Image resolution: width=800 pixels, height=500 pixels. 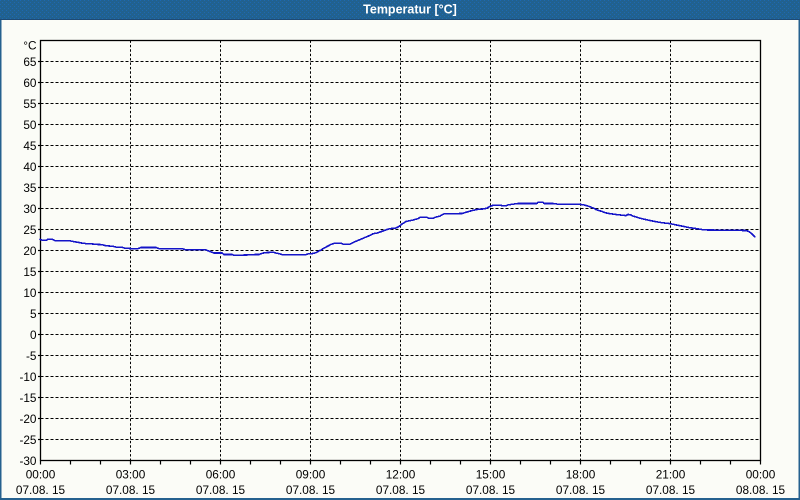 I want to click on svg-text: -15, so click(x=27, y=398).